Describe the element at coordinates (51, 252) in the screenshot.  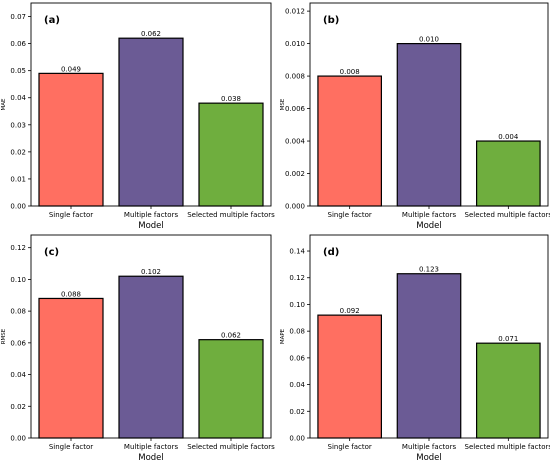
I see `panel-label: (c)` at that location.